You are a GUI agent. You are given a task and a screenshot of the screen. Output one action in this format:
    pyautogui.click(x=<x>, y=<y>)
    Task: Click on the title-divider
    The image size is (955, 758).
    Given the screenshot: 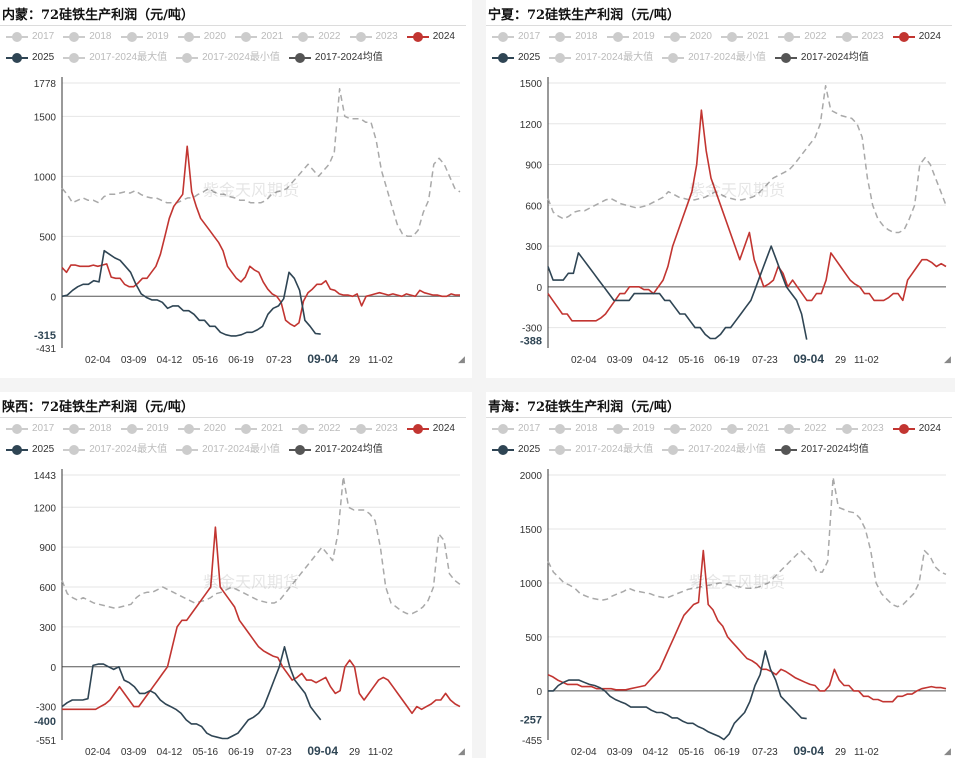 What is the action you would take?
    pyautogui.click(x=233, y=25)
    